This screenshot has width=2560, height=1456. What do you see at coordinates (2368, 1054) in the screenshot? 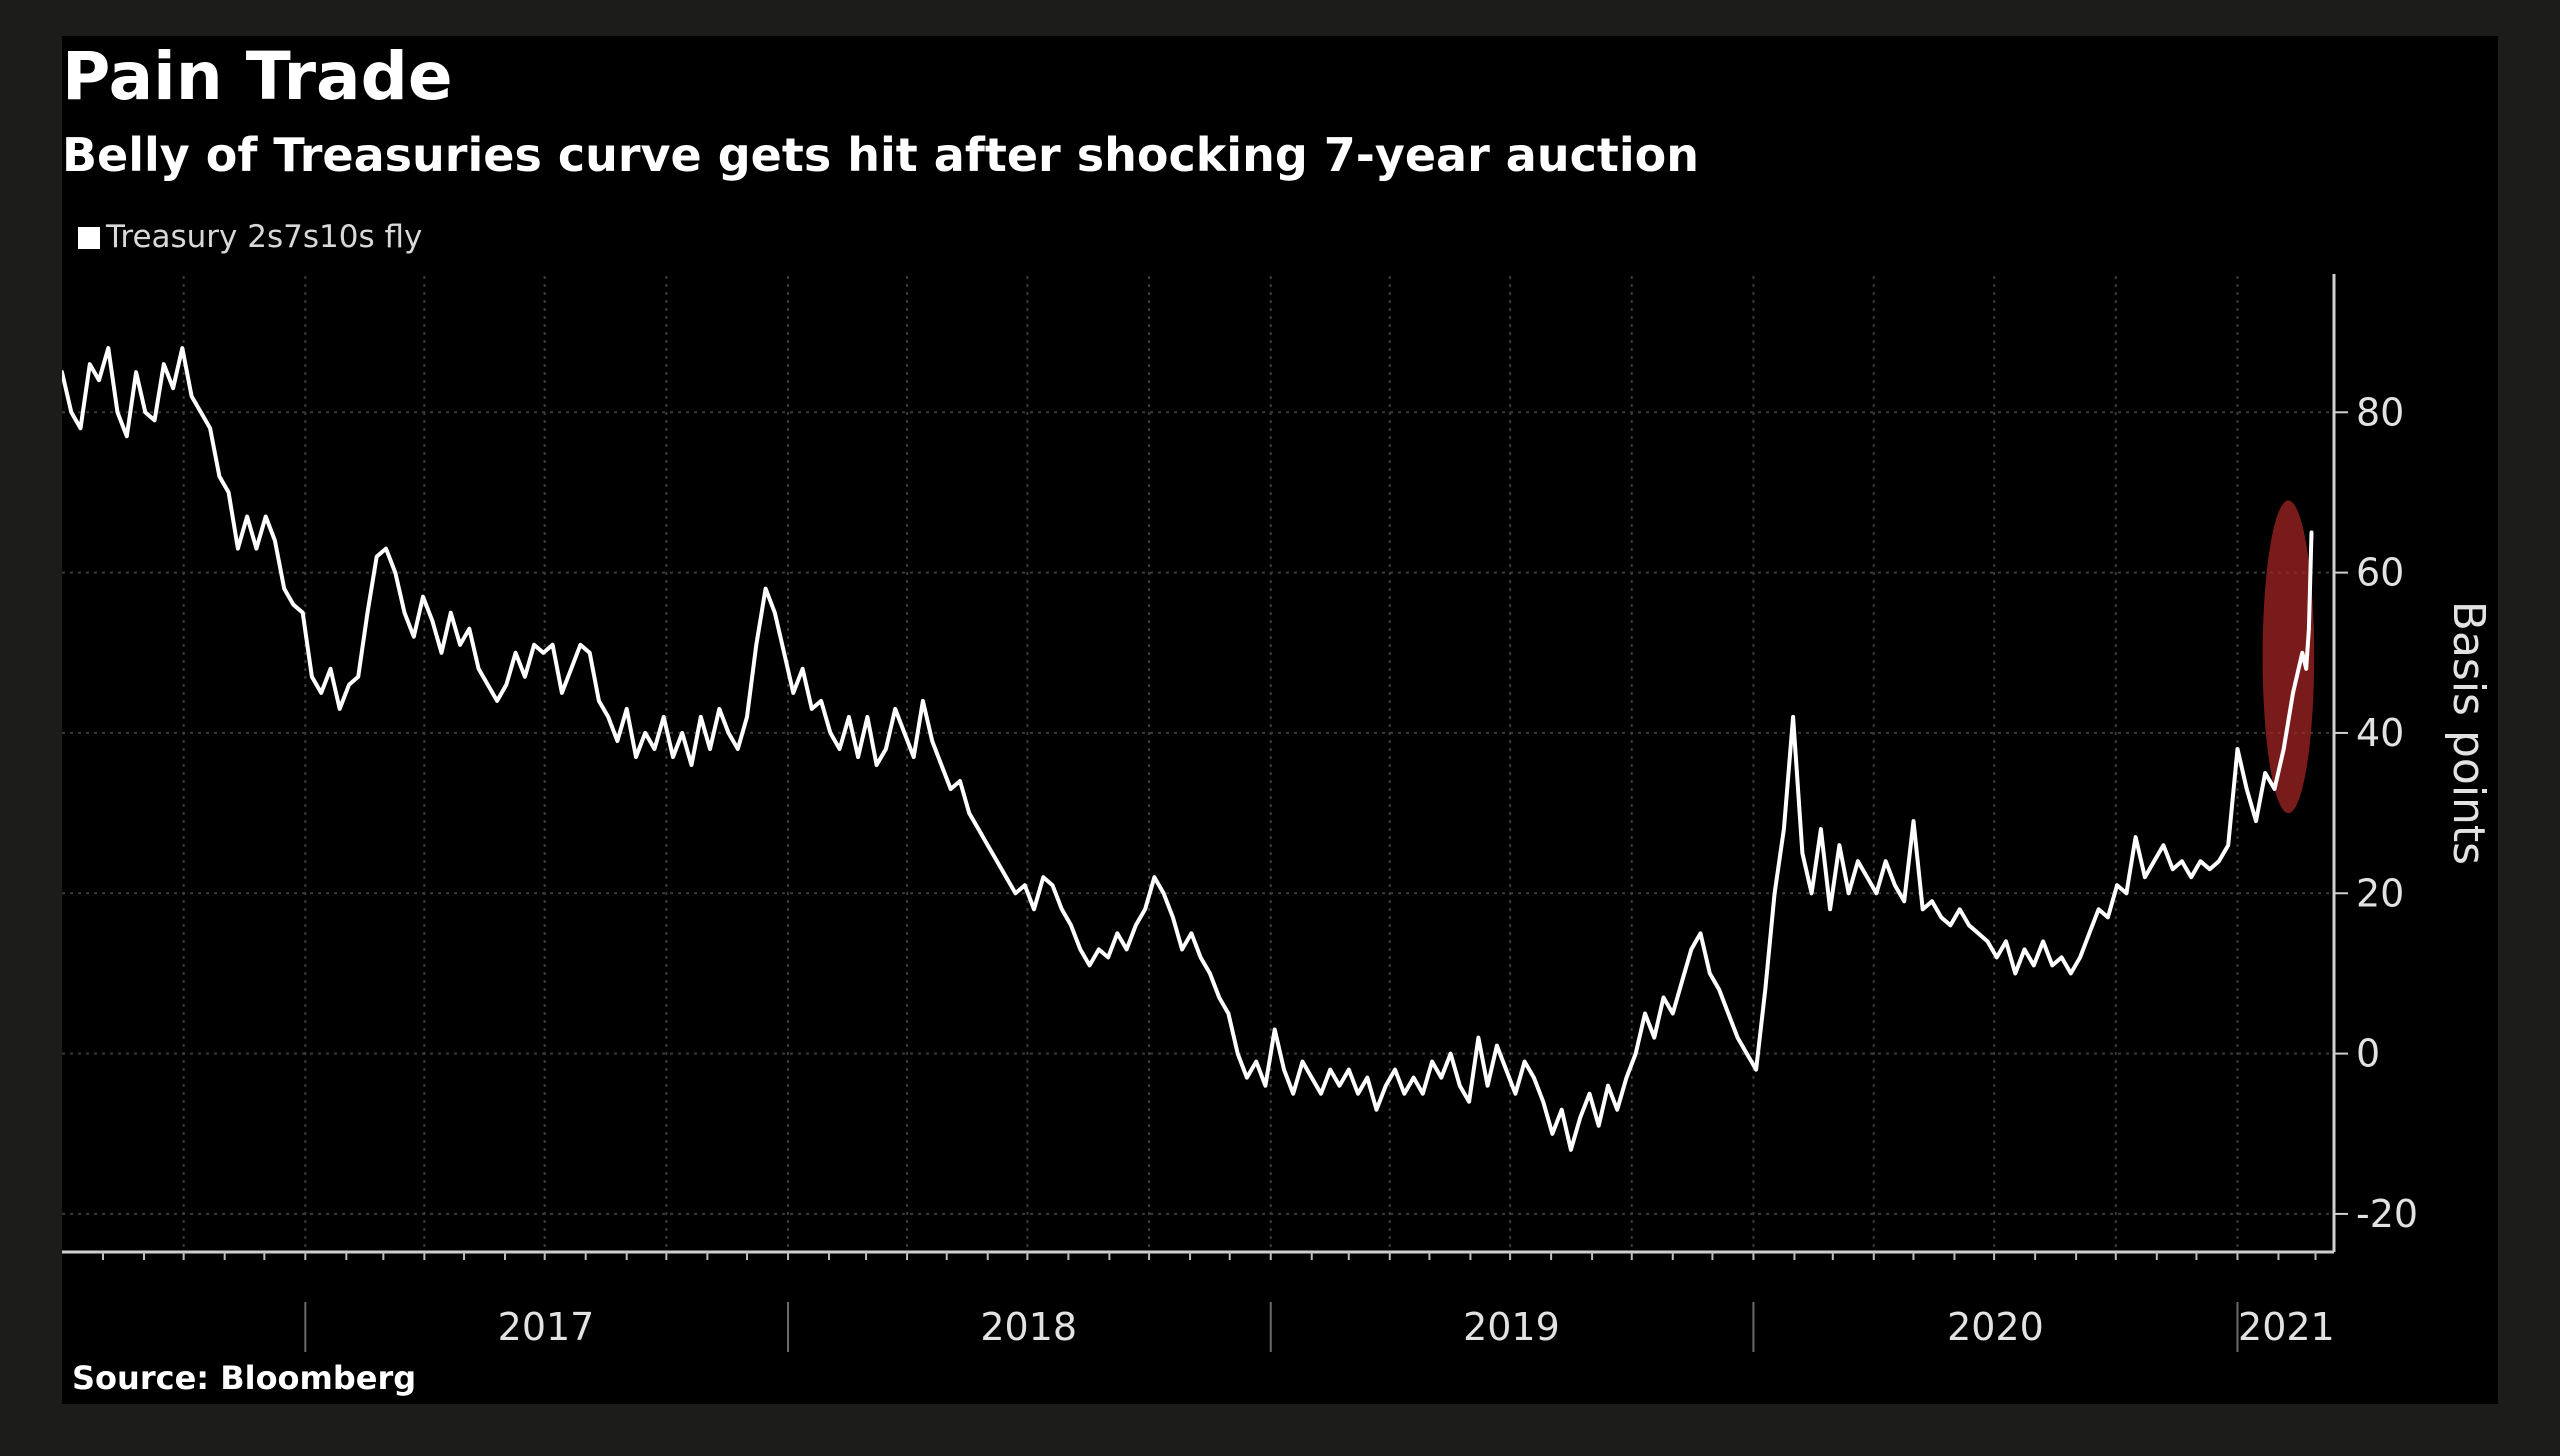
I see `y-tick-label: 0` at bounding box center [2368, 1054].